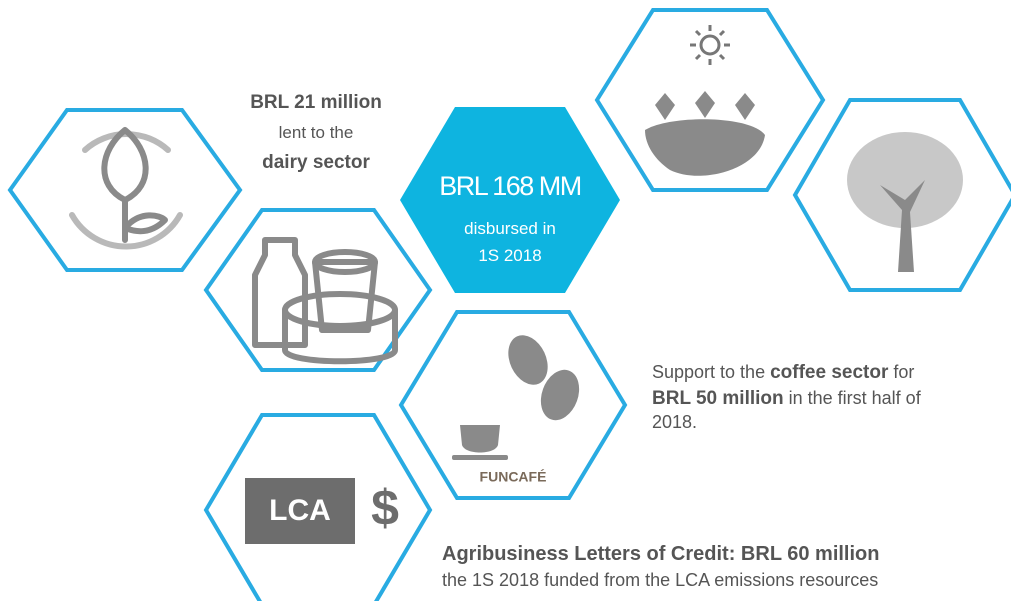  I want to click on coffee-line2: BRL 50 million in the first half of, so click(787, 398).